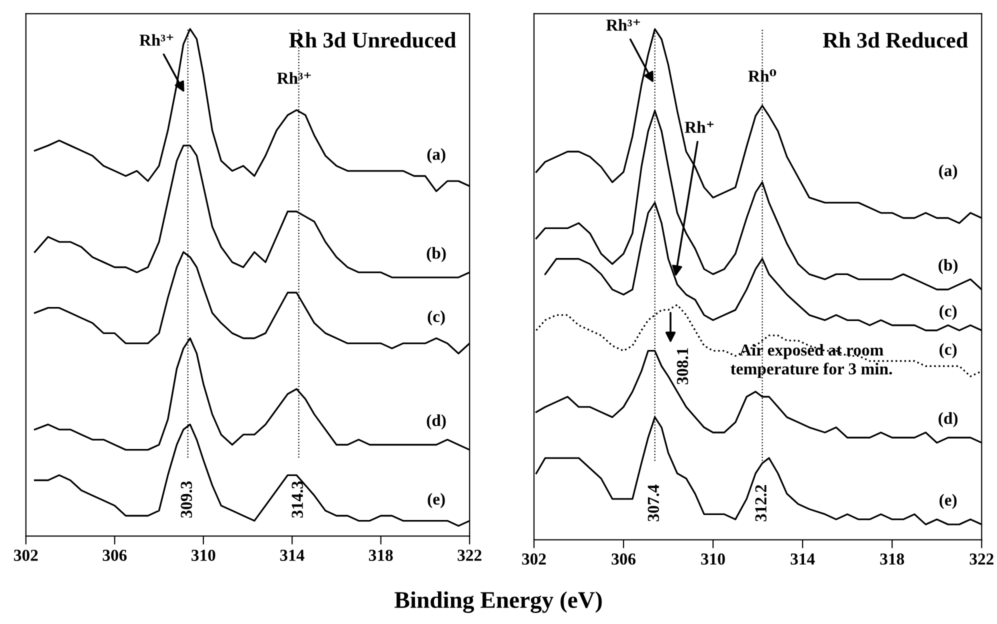  Describe the element at coordinates (699, 127) in the screenshot. I see `annotation: Rh⁺` at that location.